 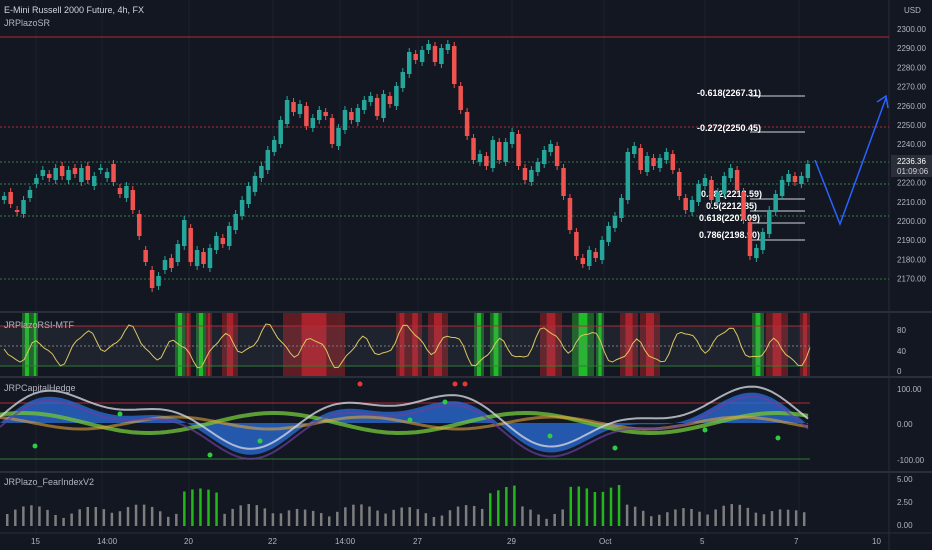 What do you see at coordinates (39, 325) in the screenshot?
I see `rsi-pane-title: JRPlazoRSI-MTF` at bounding box center [39, 325].